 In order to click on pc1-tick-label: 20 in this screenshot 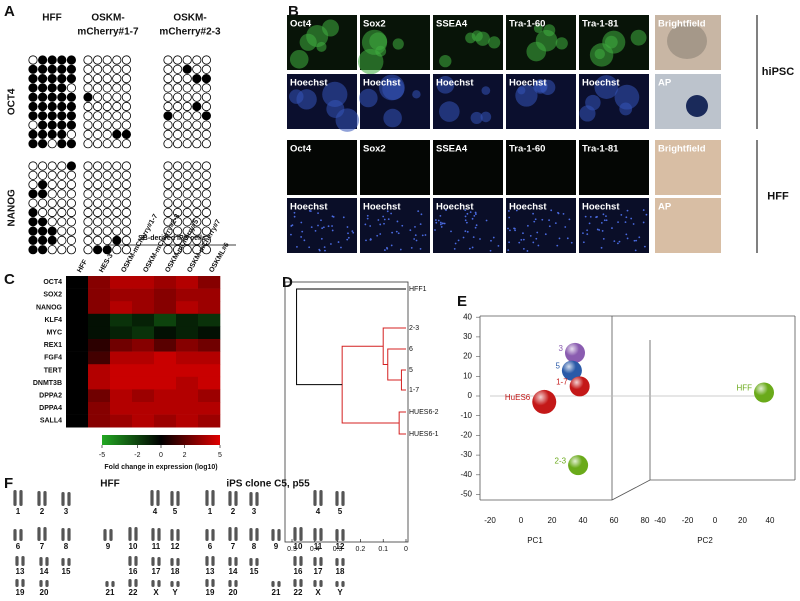, I will do `click(552, 520)`.